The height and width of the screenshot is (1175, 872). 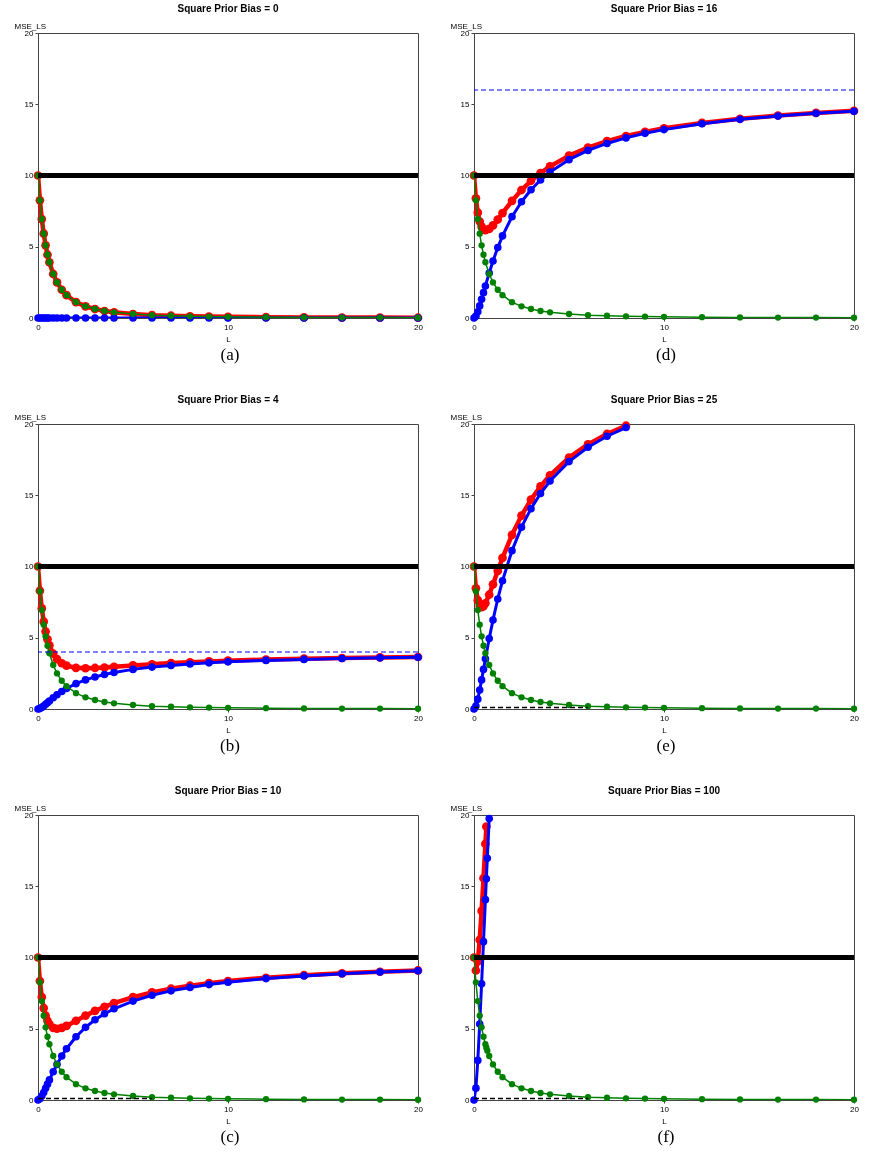 What do you see at coordinates (664, 399) in the screenshot?
I see `chart-title: Square Prior Bias = 25` at bounding box center [664, 399].